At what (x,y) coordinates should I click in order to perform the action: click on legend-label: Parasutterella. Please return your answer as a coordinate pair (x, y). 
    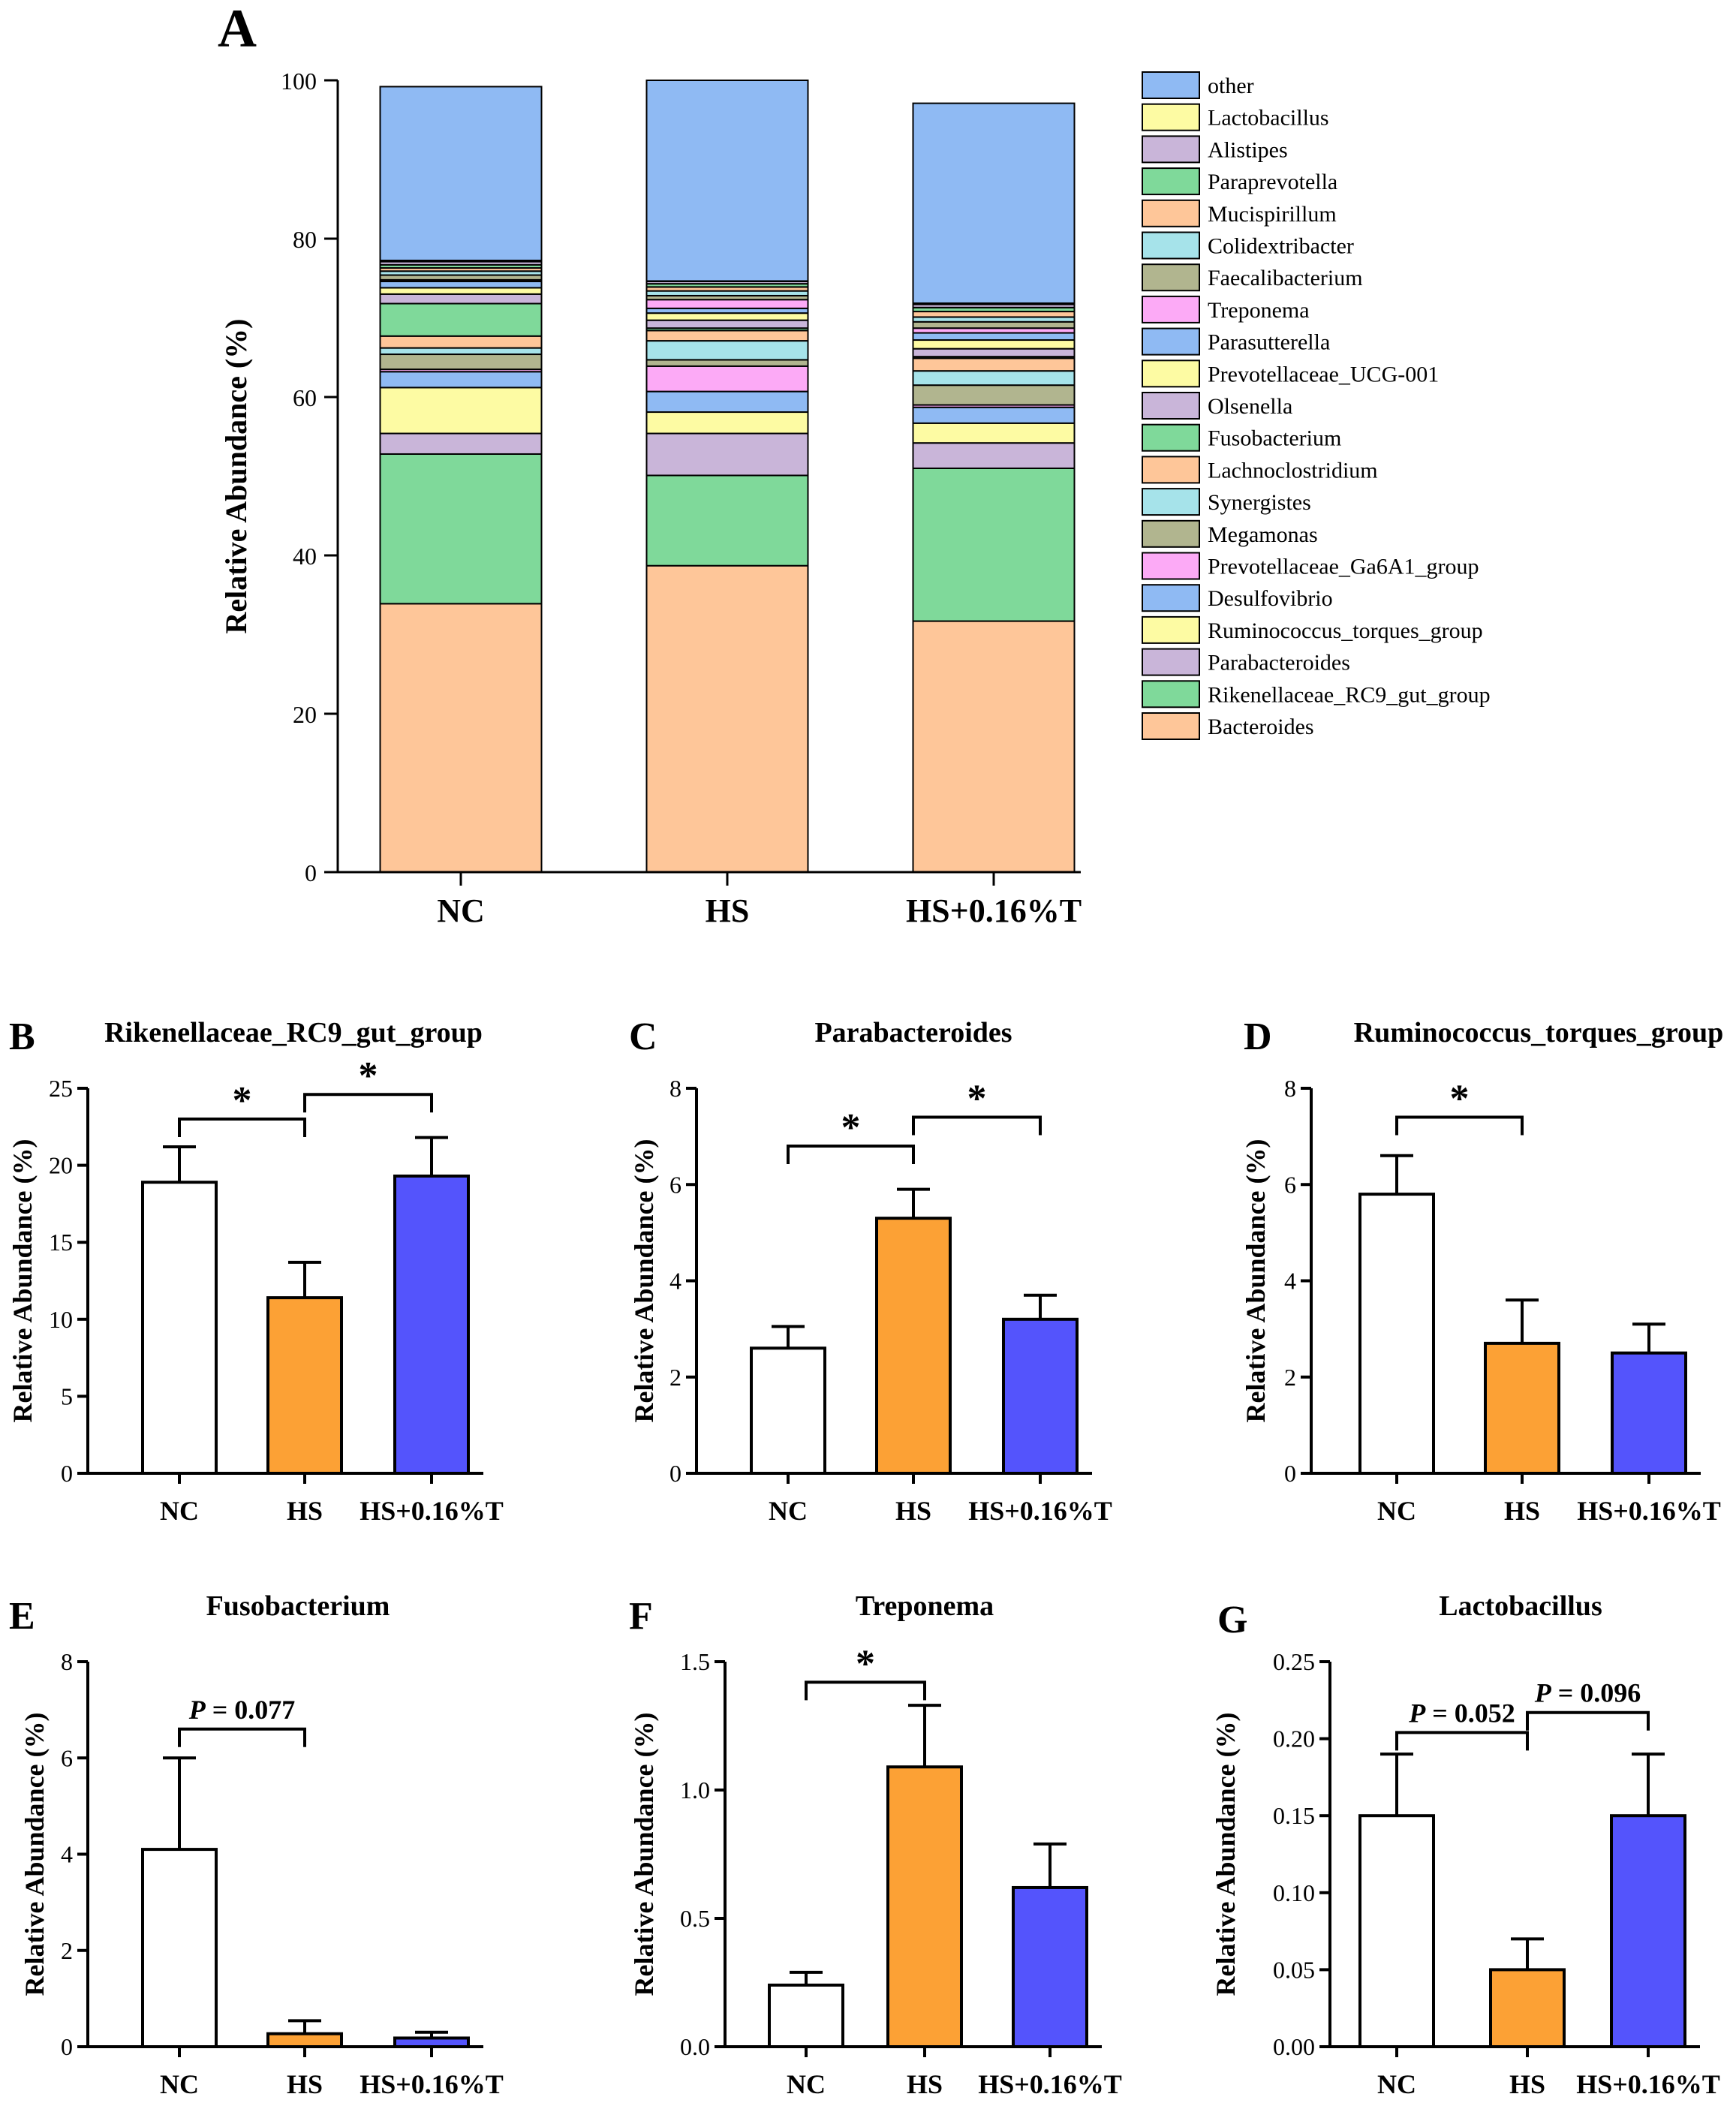
    Looking at the image, I should click on (1269, 342).